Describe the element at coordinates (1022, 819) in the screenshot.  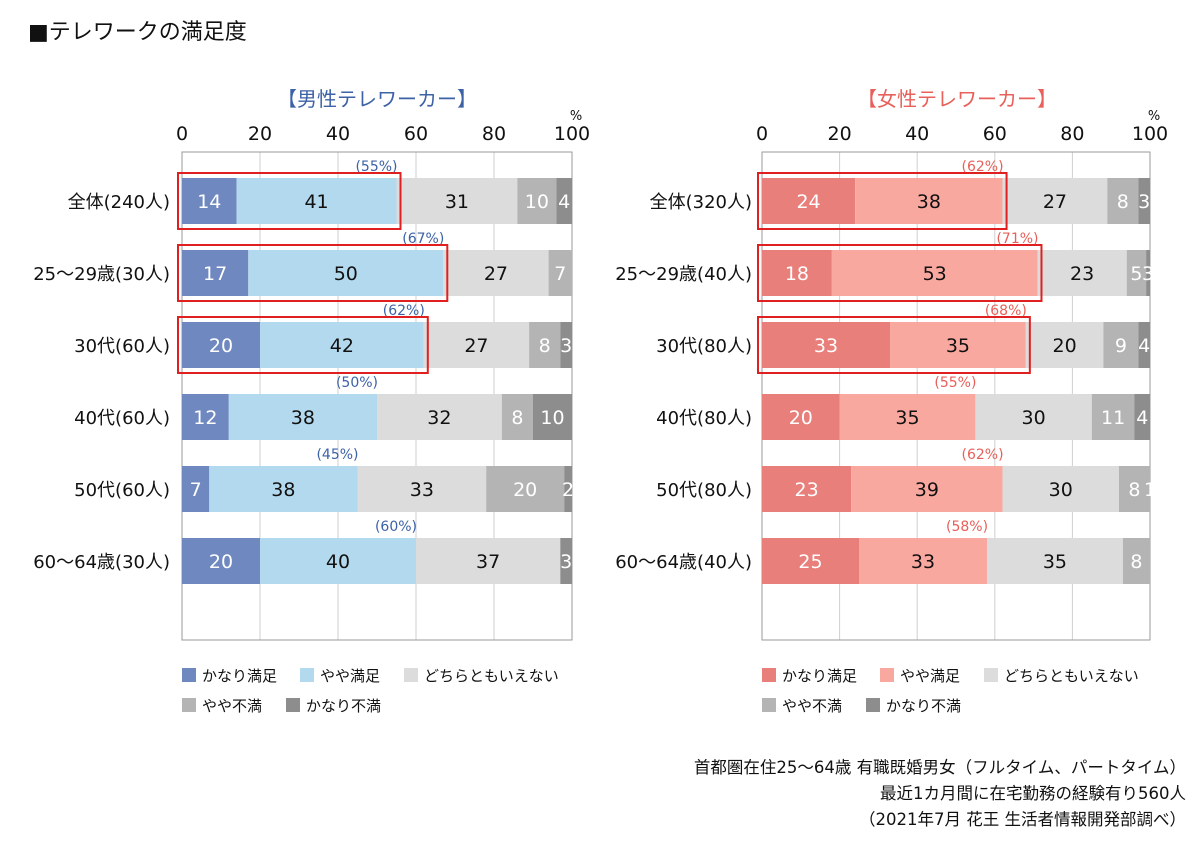
I see `footnote-source: （2021年7月 花王 生活者情報開発部調べ）` at that location.